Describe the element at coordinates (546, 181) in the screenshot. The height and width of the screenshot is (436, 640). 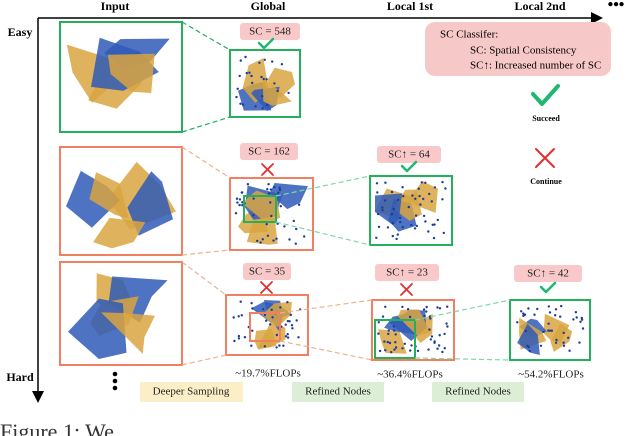
I see `status-label: Continue` at that location.